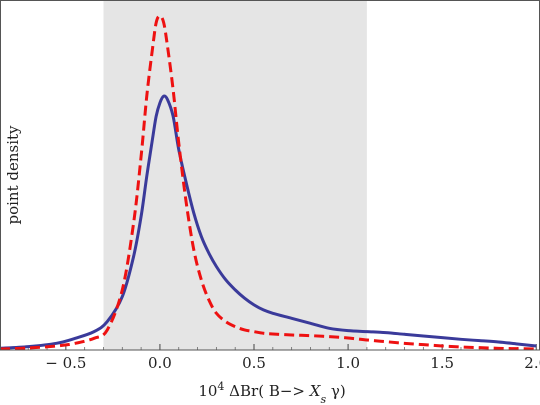  What do you see at coordinates (13, 175) in the screenshot?
I see `y-axis-label: point density` at bounding box center [13, 175].